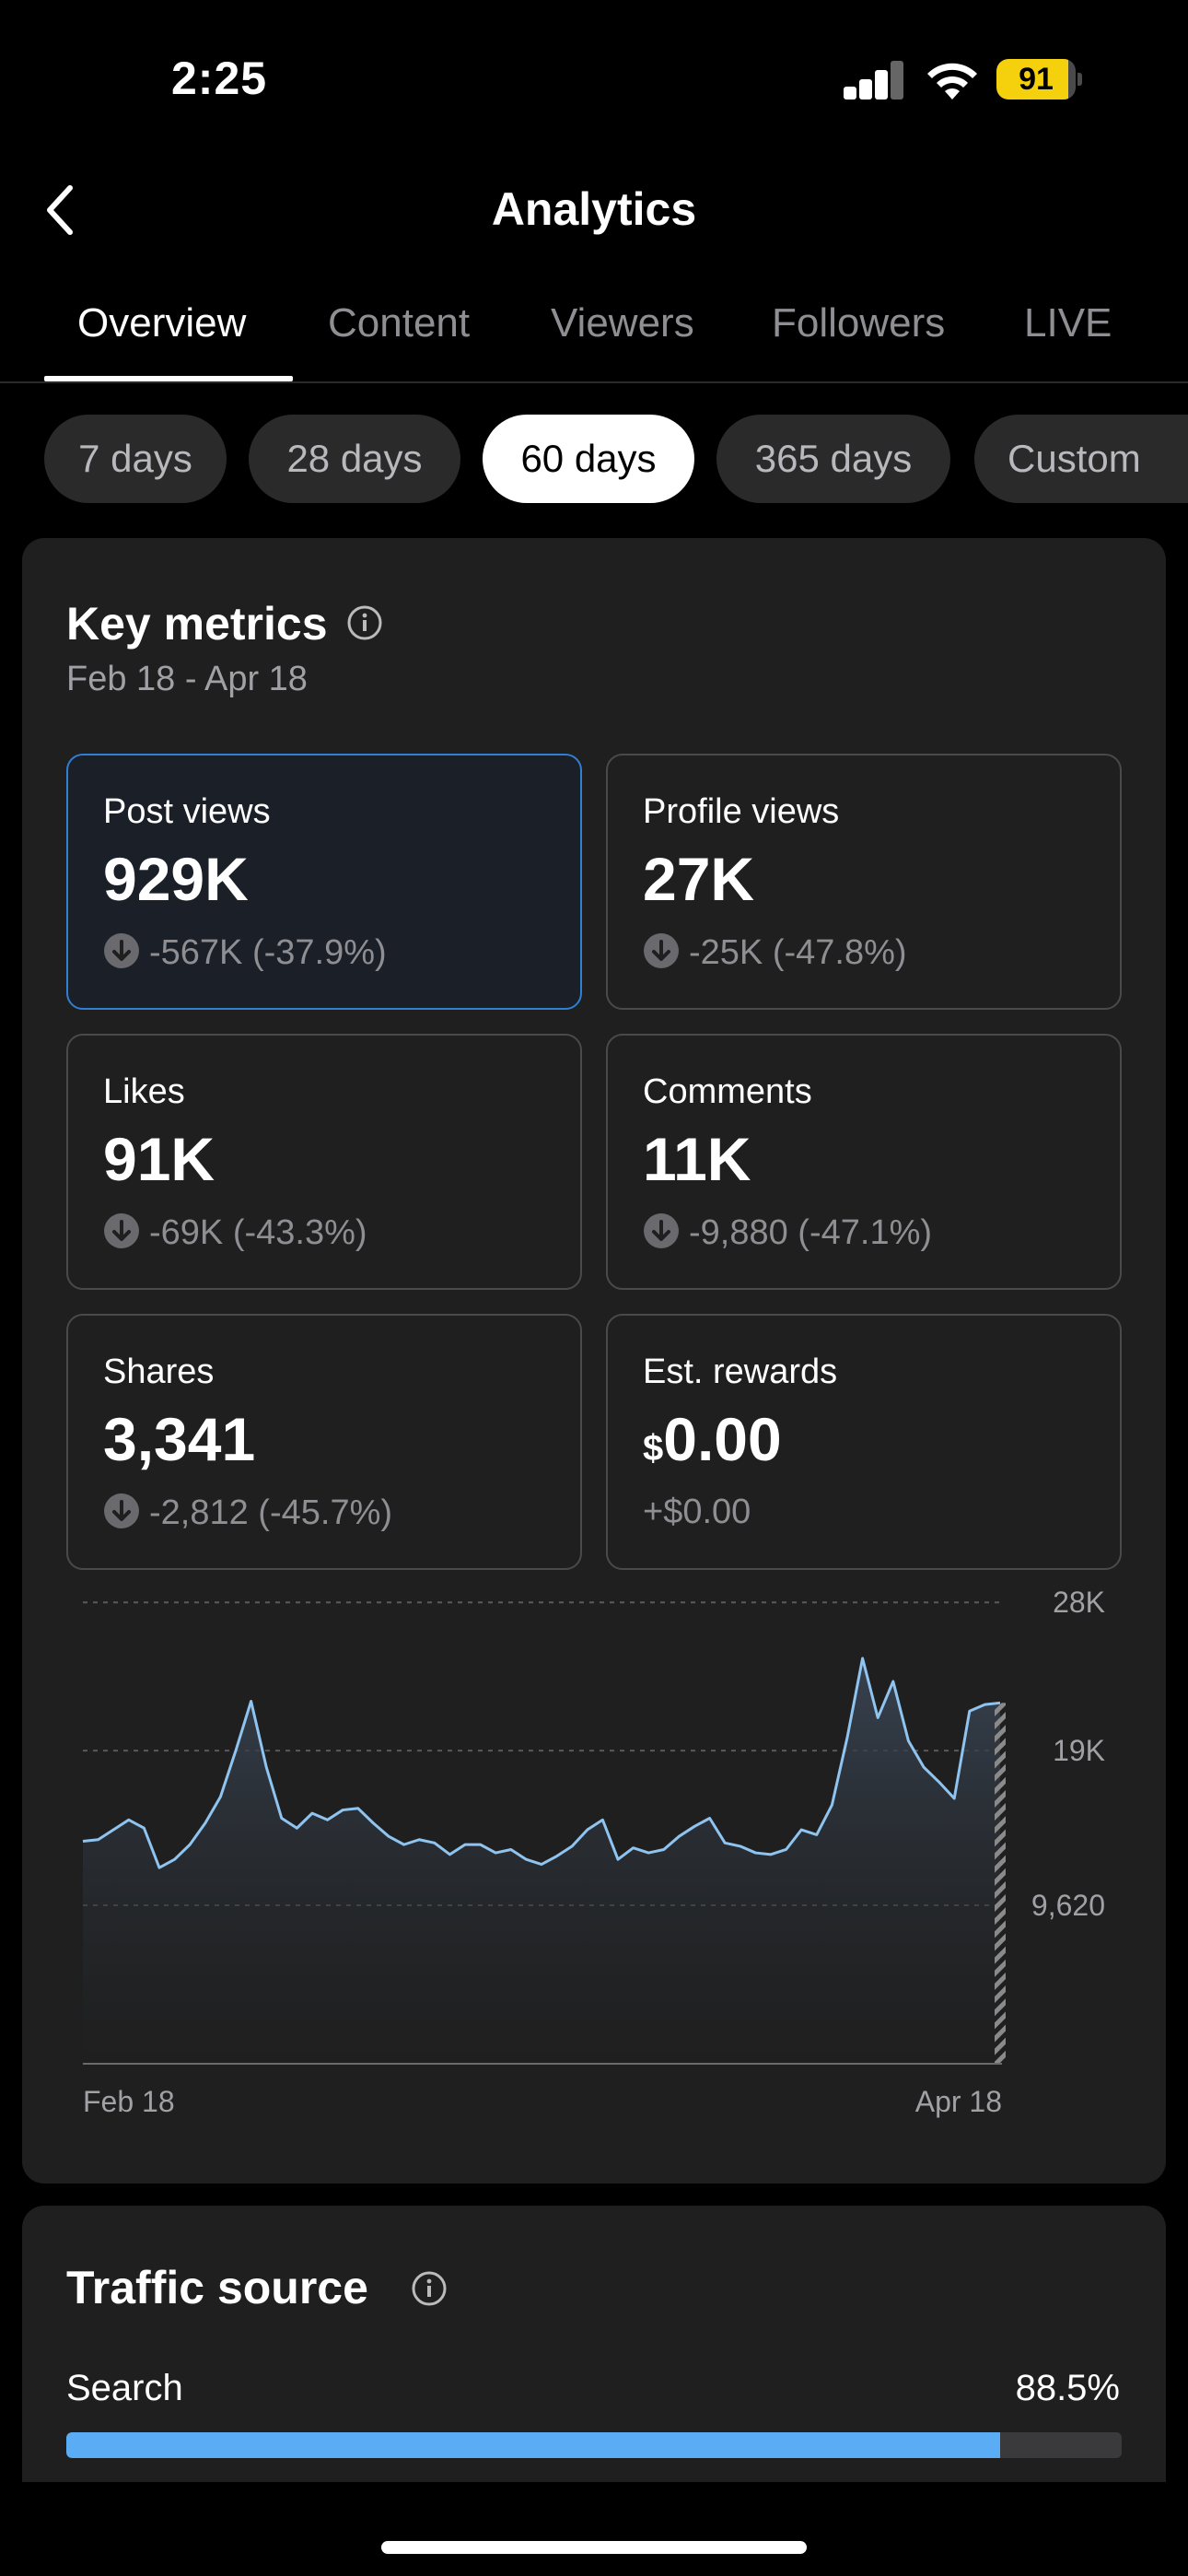  Describe the element at coordinates (176, 879) in the screenshot. I see `metric-value: 929K` at that location.